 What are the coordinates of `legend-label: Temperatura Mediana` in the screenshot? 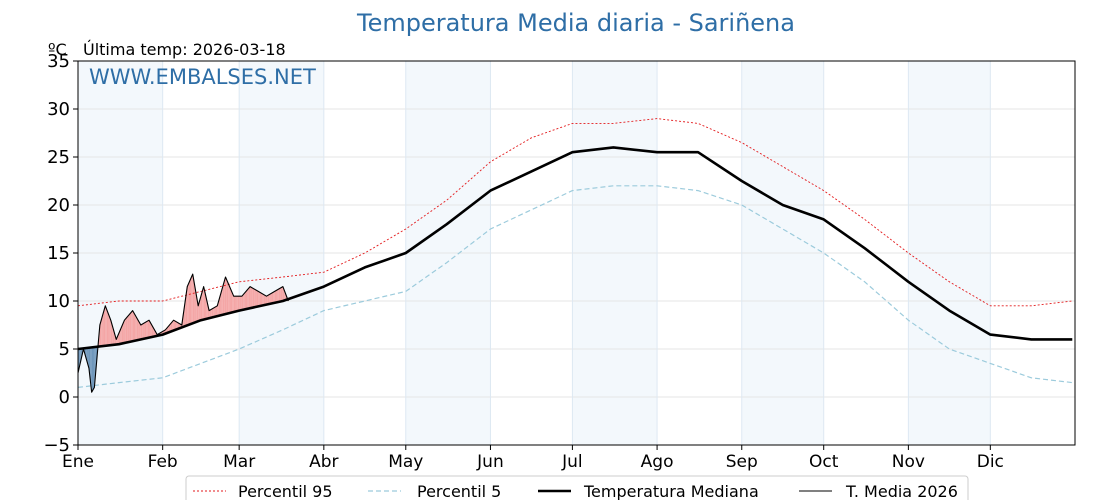 It's located at (671, 491).